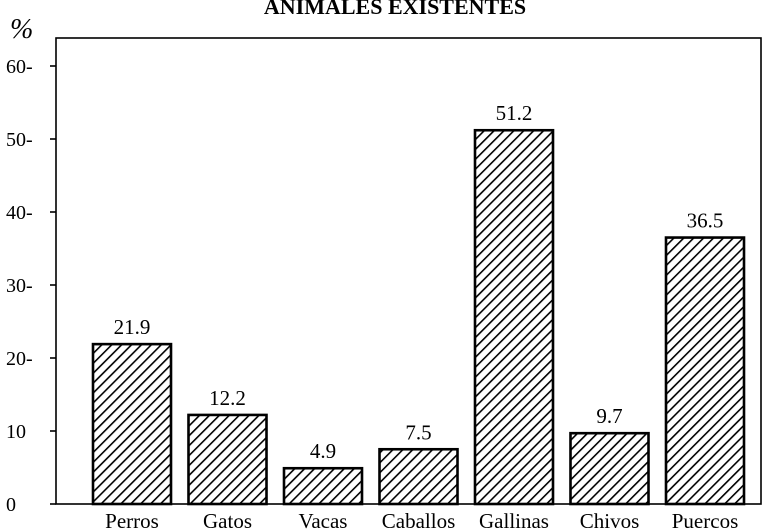 The image size is (768, 531). What do you see at coordinates (227, 520) in the screenshot?
I see `category-label: Gatos` at bounding box center [227, 520].